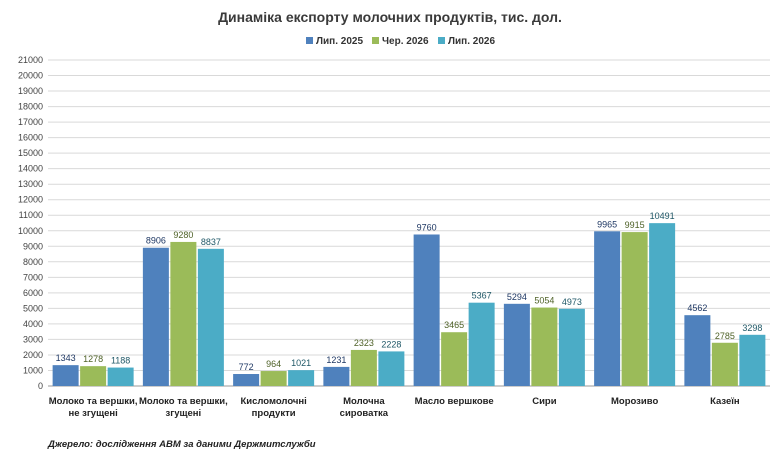  What do you see at coordinates (33, 370) in the screenshot?
I see `y-tick-label: 1000` at bounding box center [33, 370].